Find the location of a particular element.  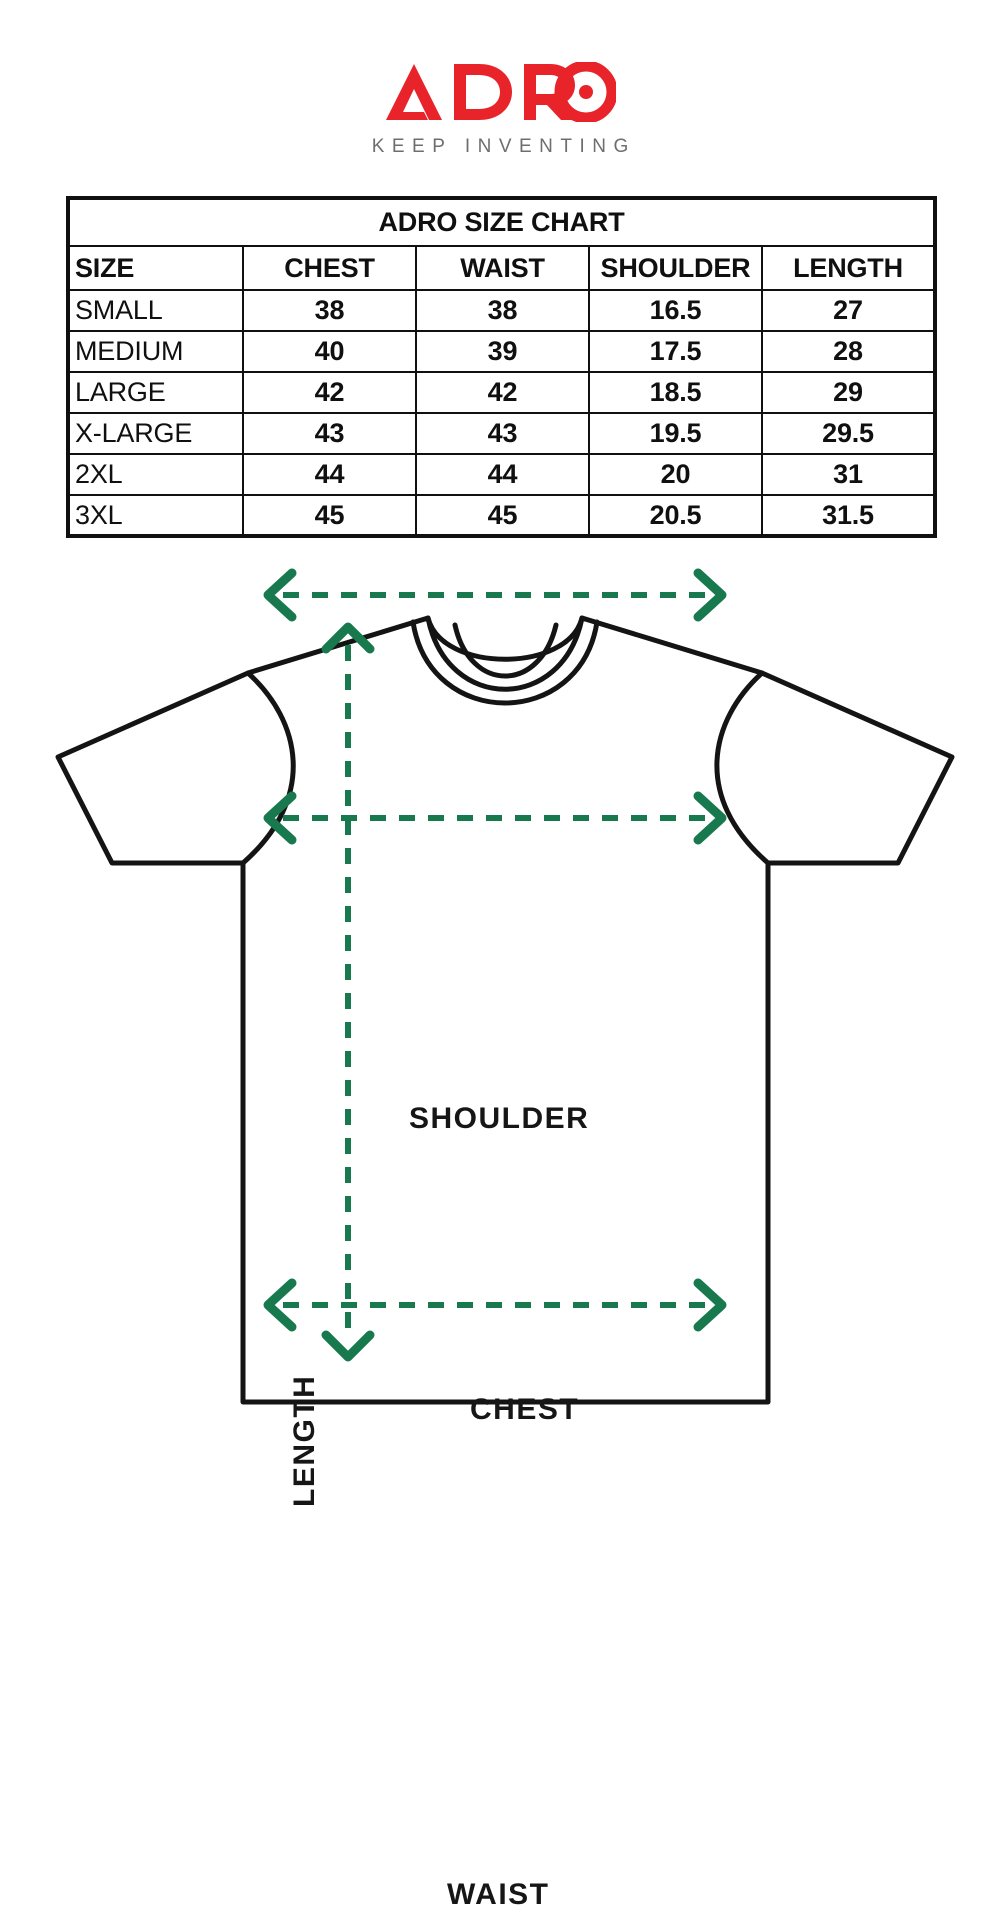

collar-icon is located at coordinates (505, 660).